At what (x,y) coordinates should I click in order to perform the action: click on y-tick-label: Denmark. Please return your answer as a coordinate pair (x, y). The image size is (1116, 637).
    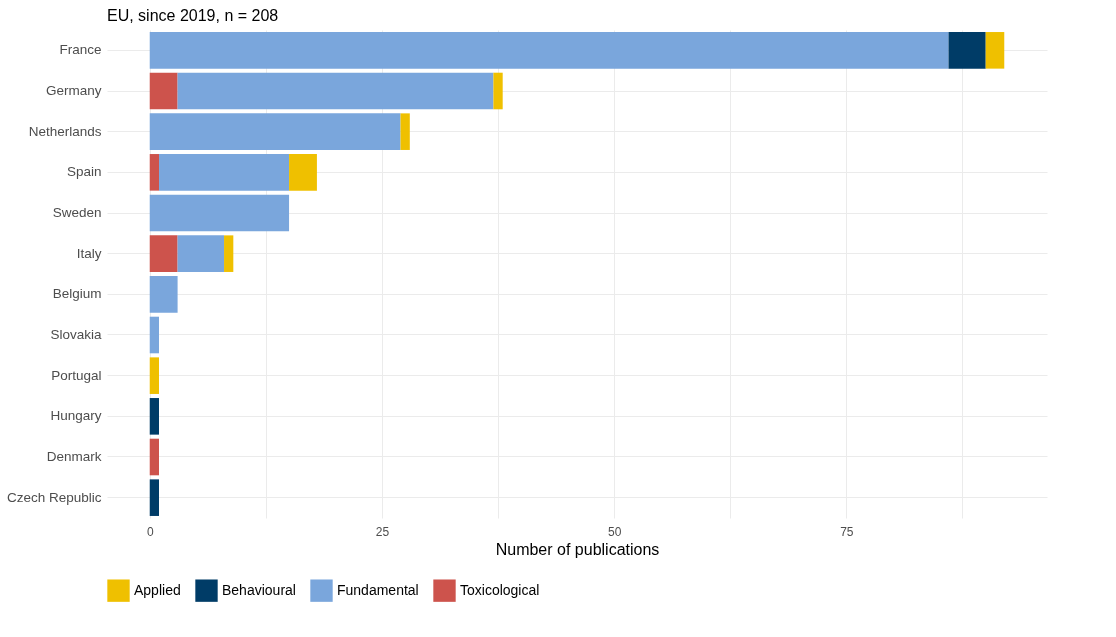
    Looking at the image, I should click on (74, 456).